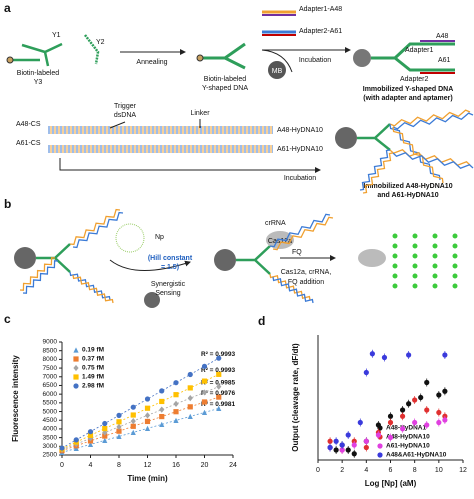 This screenshot has height=499, width=474. I want to click on label: Y-shaped DNA, so click(225, 88).